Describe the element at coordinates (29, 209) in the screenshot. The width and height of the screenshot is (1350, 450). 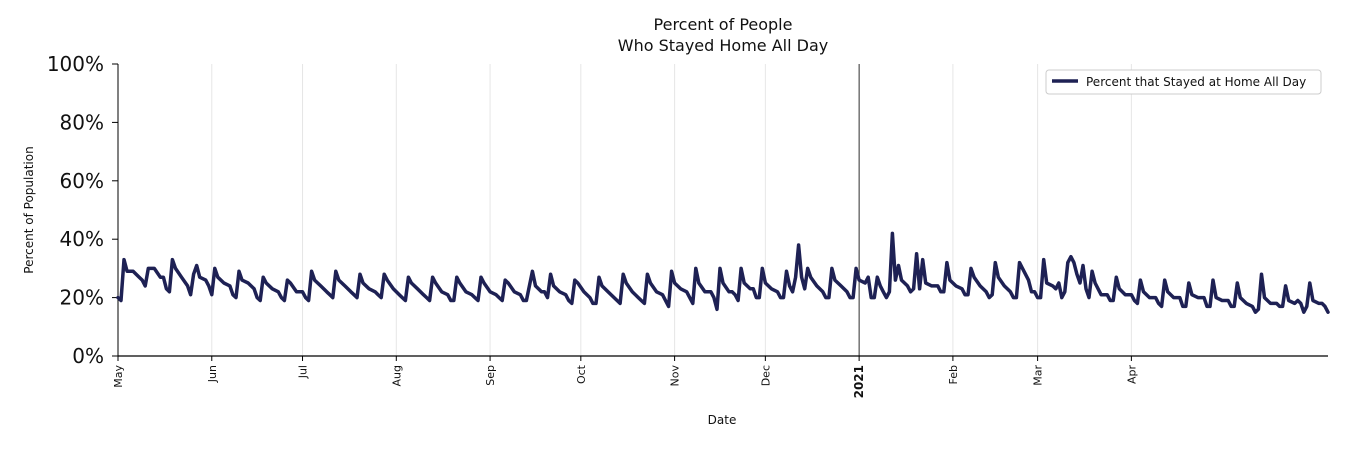
I see `y-axis-label: Percent of Population` at that location.